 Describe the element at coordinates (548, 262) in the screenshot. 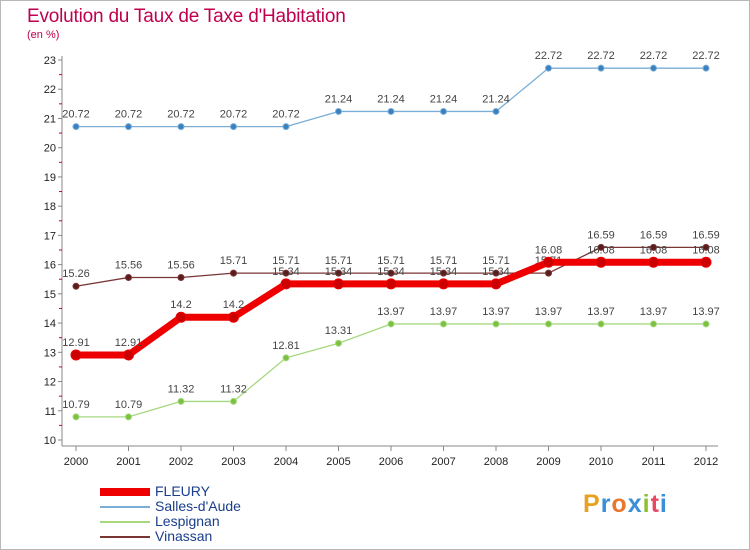

I see `point-fleury-2009` at that location.